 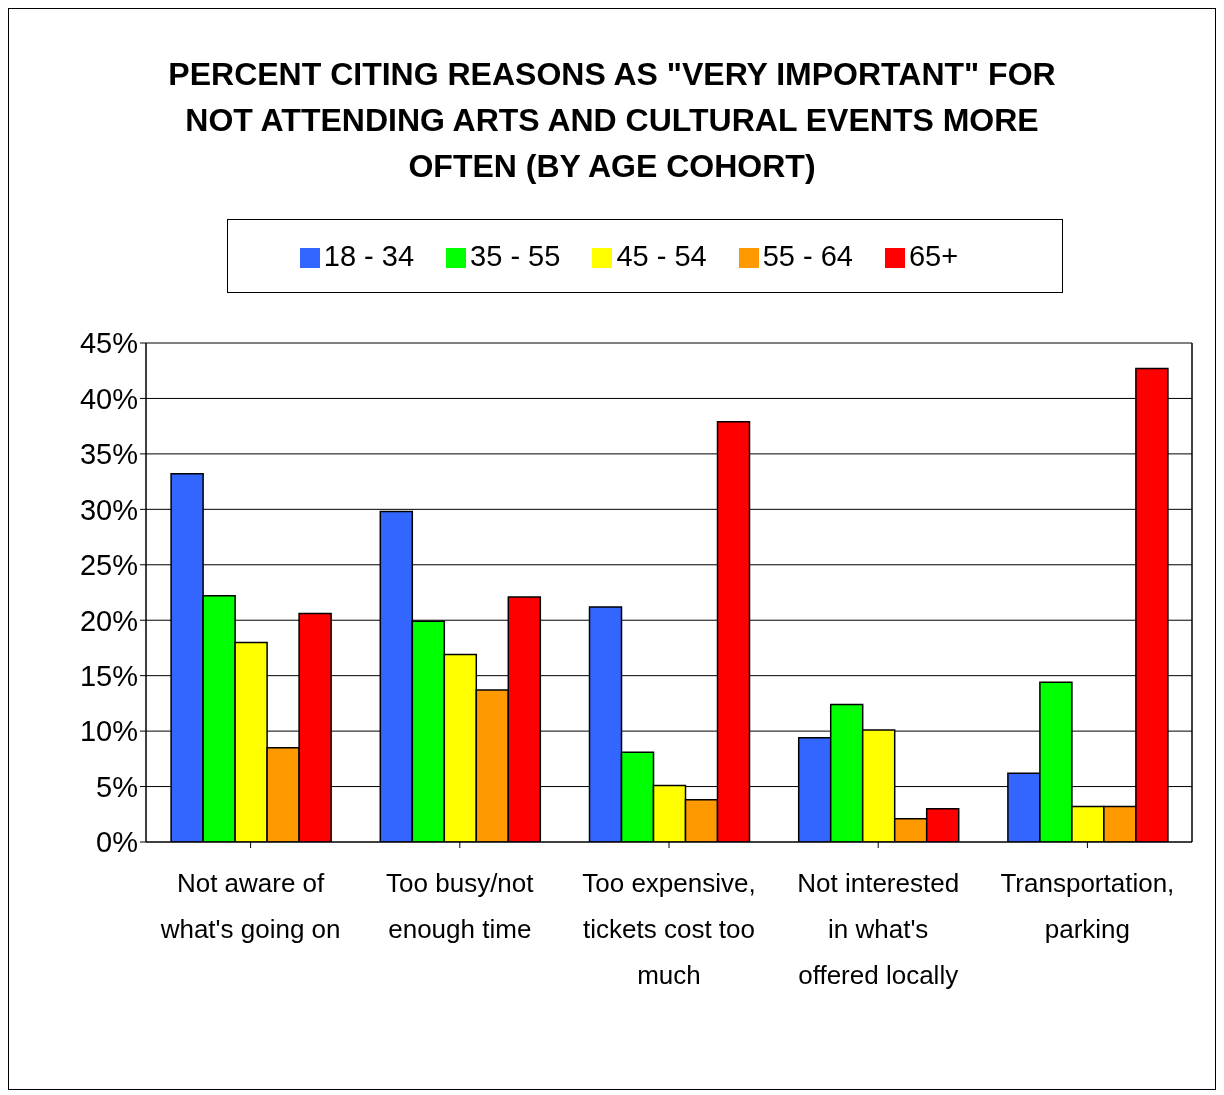 I want to click on y-tick-label: 5%, so click(x=117, y=786).